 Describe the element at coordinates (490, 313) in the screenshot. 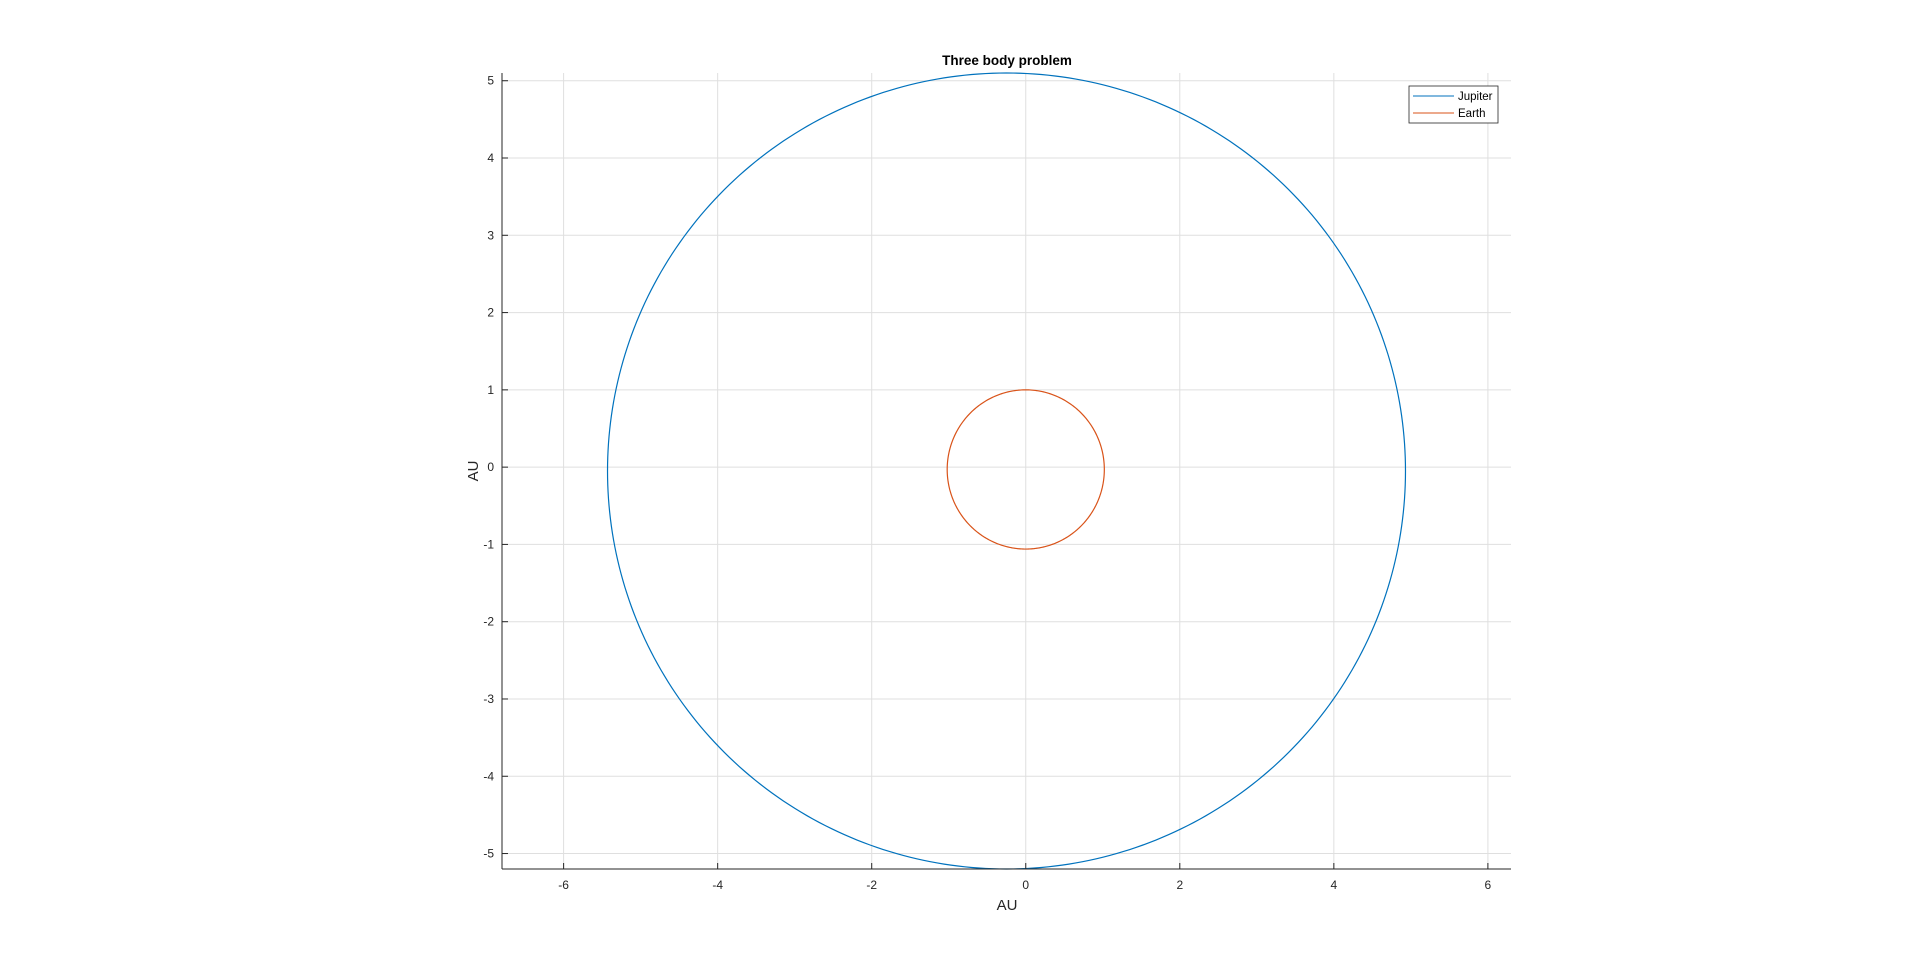

I see `y-tick-label: 2` at that location.